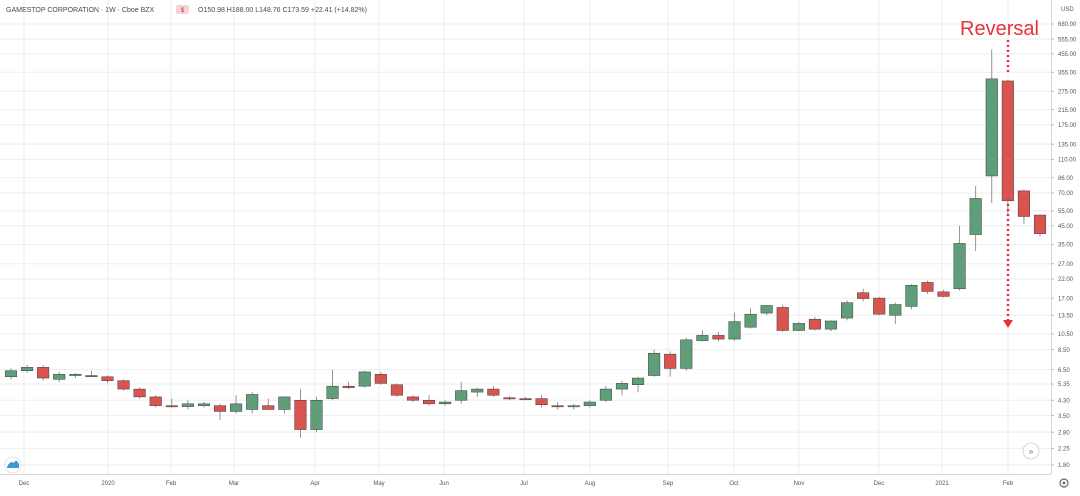 This screenshot has width=1080, height=496. I want to click on x-tick-label: 2021, so click(942, 484).